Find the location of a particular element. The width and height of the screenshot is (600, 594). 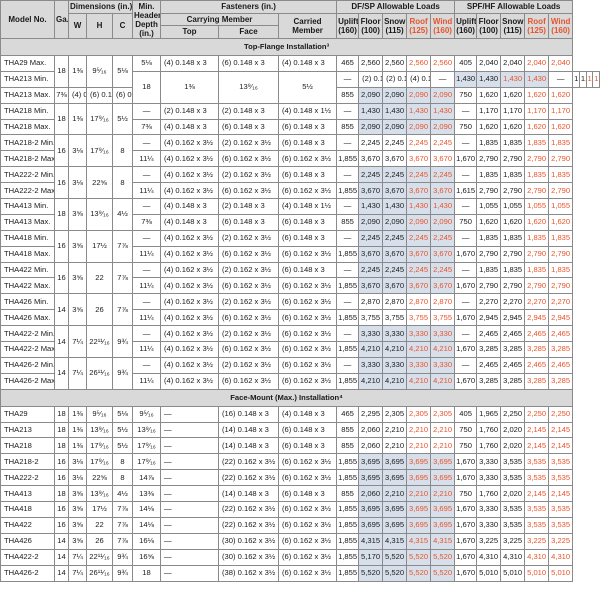

spf-roof-cell: 1,620 is located at coordinates (537, 222).